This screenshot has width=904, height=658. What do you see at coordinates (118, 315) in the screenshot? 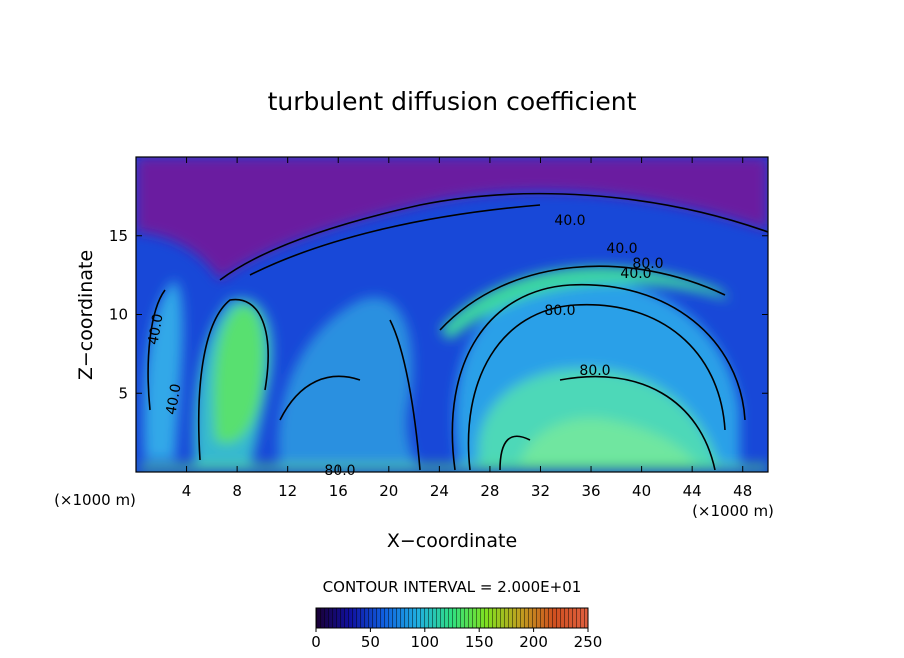
I see `y-tick-label: 10` at bounding box center [118, 315].